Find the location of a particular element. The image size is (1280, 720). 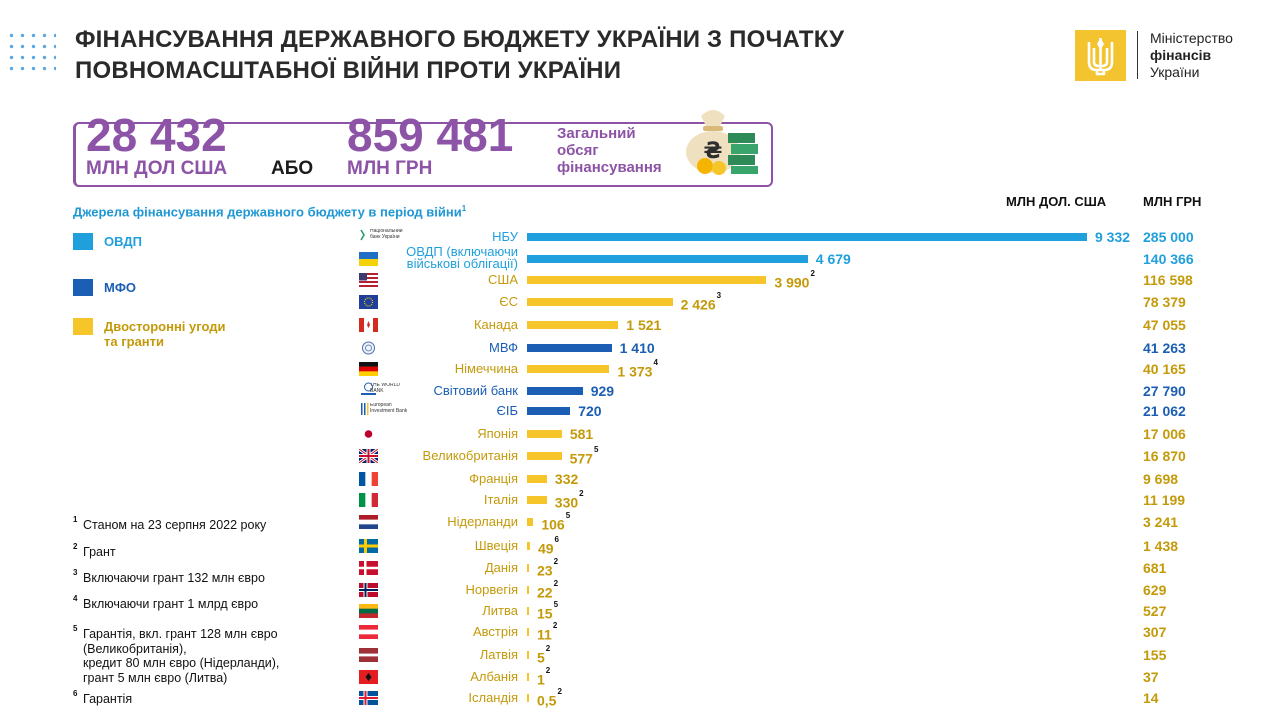

chart-row-imf: МВФ 1 410 41 263 is located at coordinates (640, 349).